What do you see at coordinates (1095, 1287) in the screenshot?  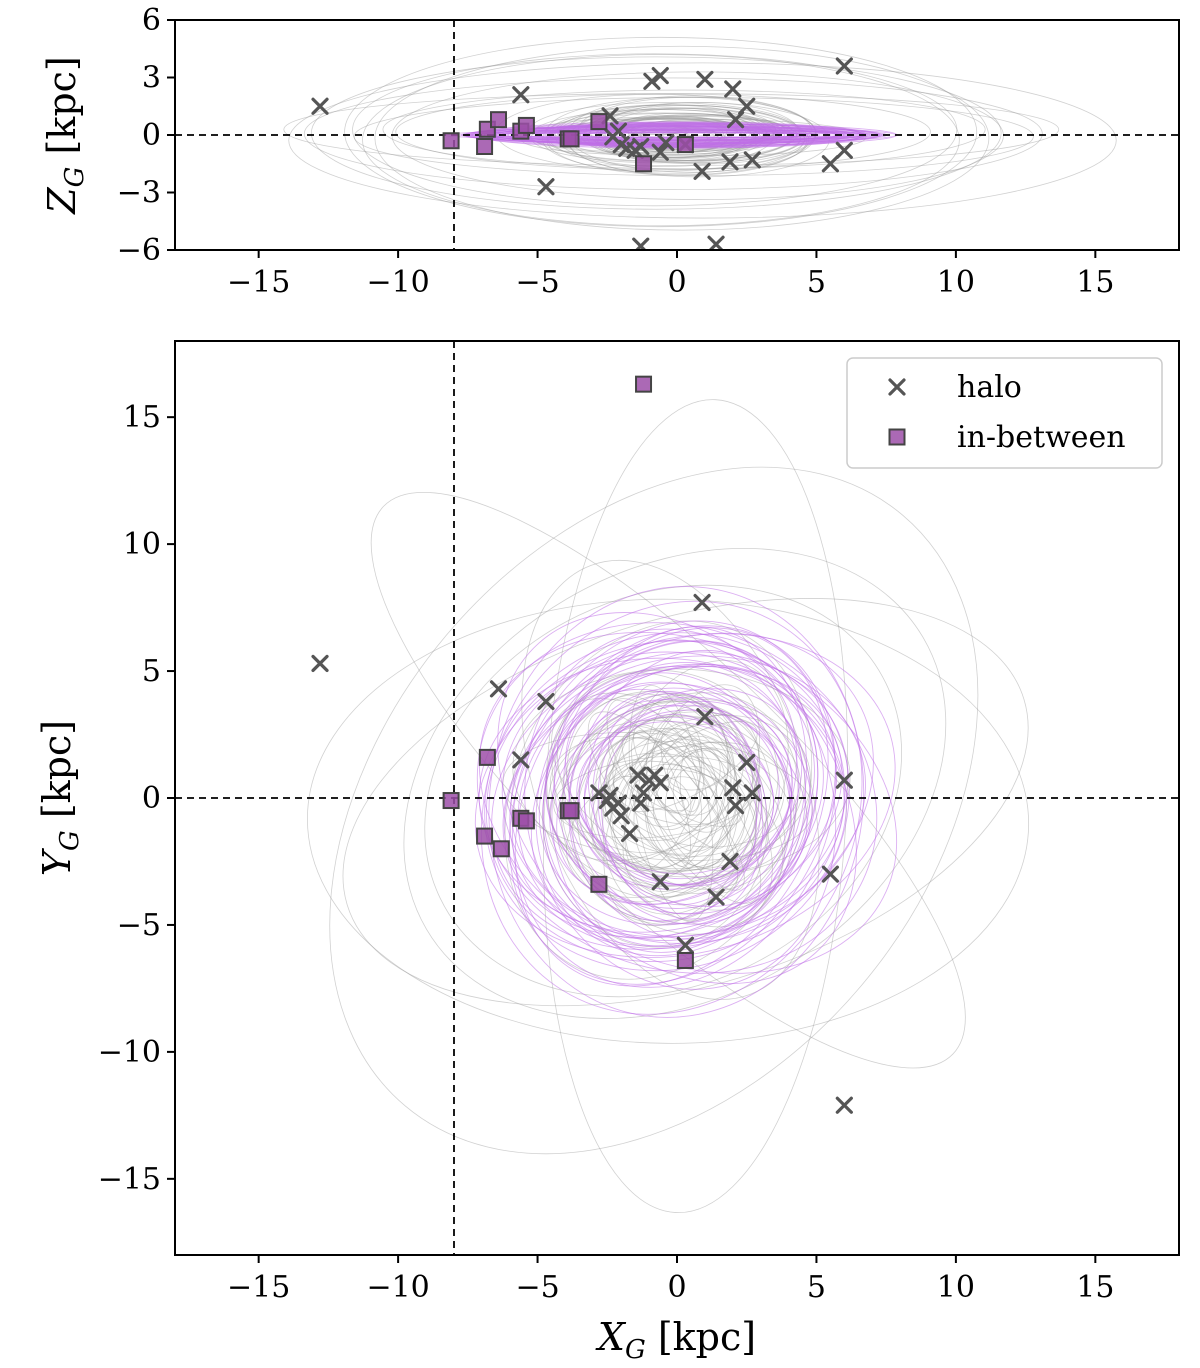 I see `bottom-x-tick-label: 15` at bounding box center [1095, 1287].